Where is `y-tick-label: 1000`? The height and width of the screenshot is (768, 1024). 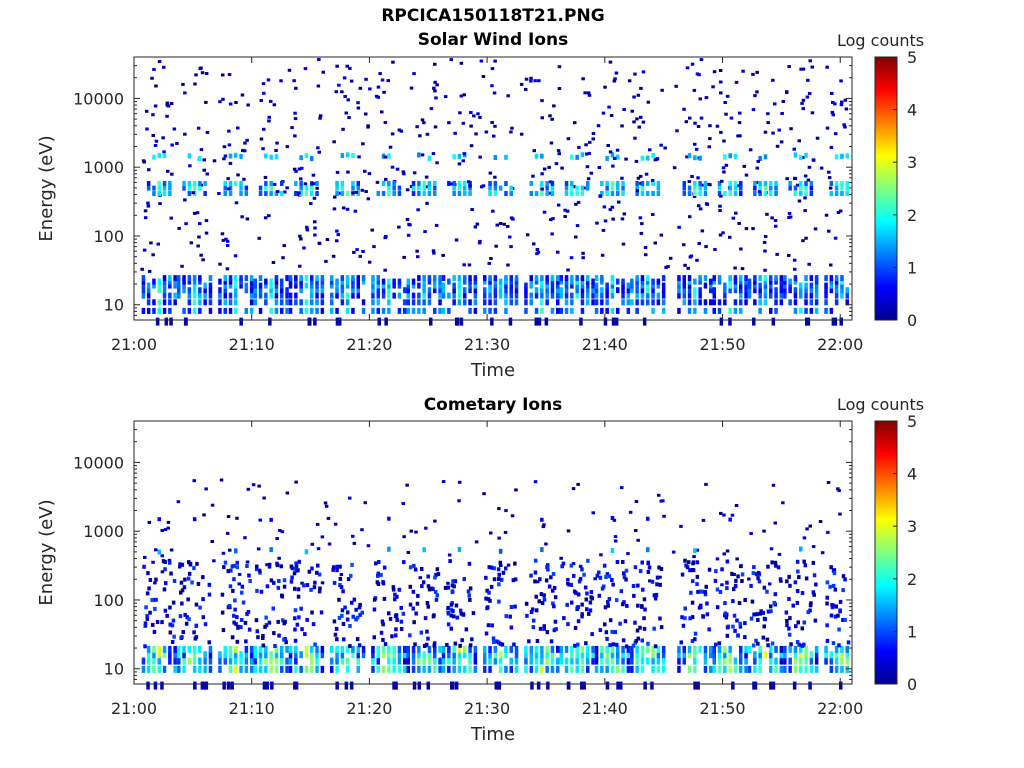
y-tick-label: 1000 is located at coordinates (103, 167).